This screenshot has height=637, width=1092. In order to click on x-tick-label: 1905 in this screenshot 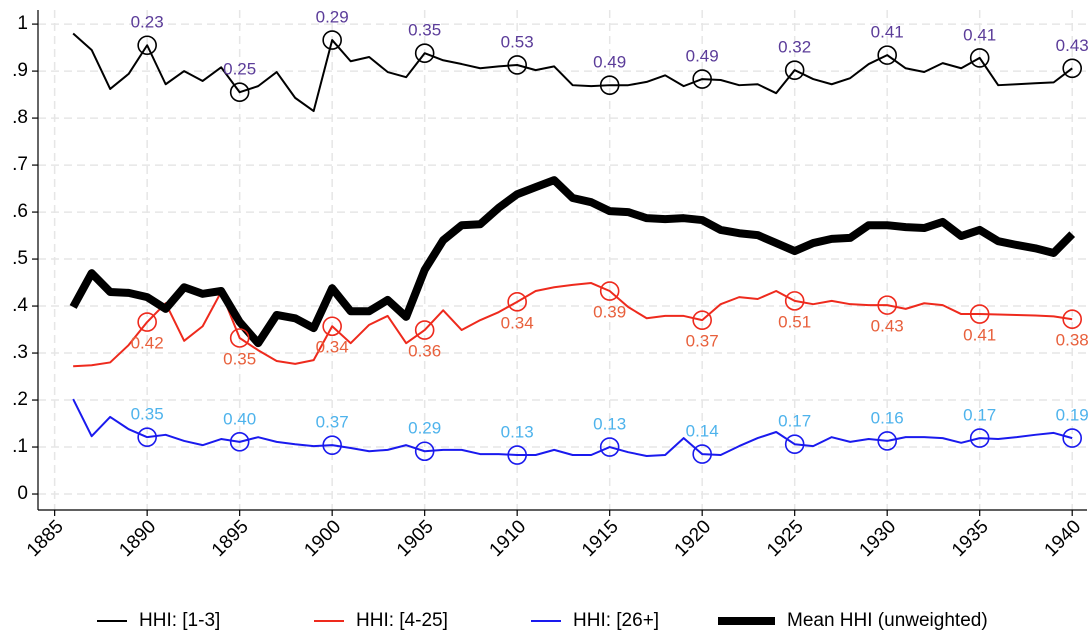, I will do `click(415, 538)`.